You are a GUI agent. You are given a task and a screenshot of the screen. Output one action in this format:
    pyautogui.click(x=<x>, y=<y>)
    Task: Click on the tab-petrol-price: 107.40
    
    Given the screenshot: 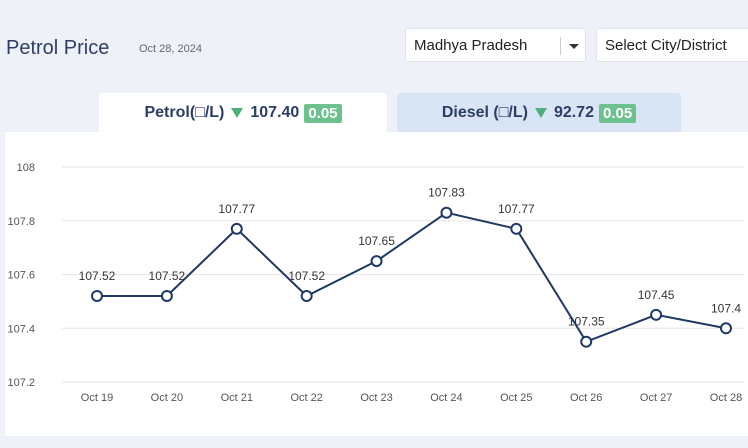 What is the action you would take?
    pyautogui.click(x=275, y=112)
    